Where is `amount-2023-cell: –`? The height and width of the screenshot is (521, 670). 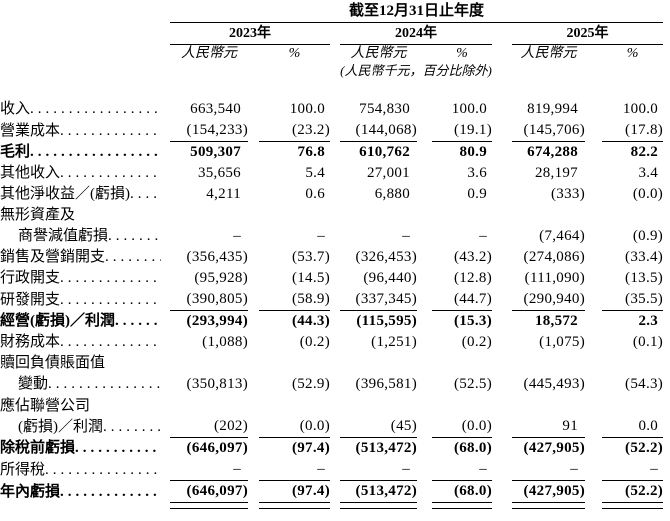 amount-2023-cell: – is located at coordinates (209, 470).